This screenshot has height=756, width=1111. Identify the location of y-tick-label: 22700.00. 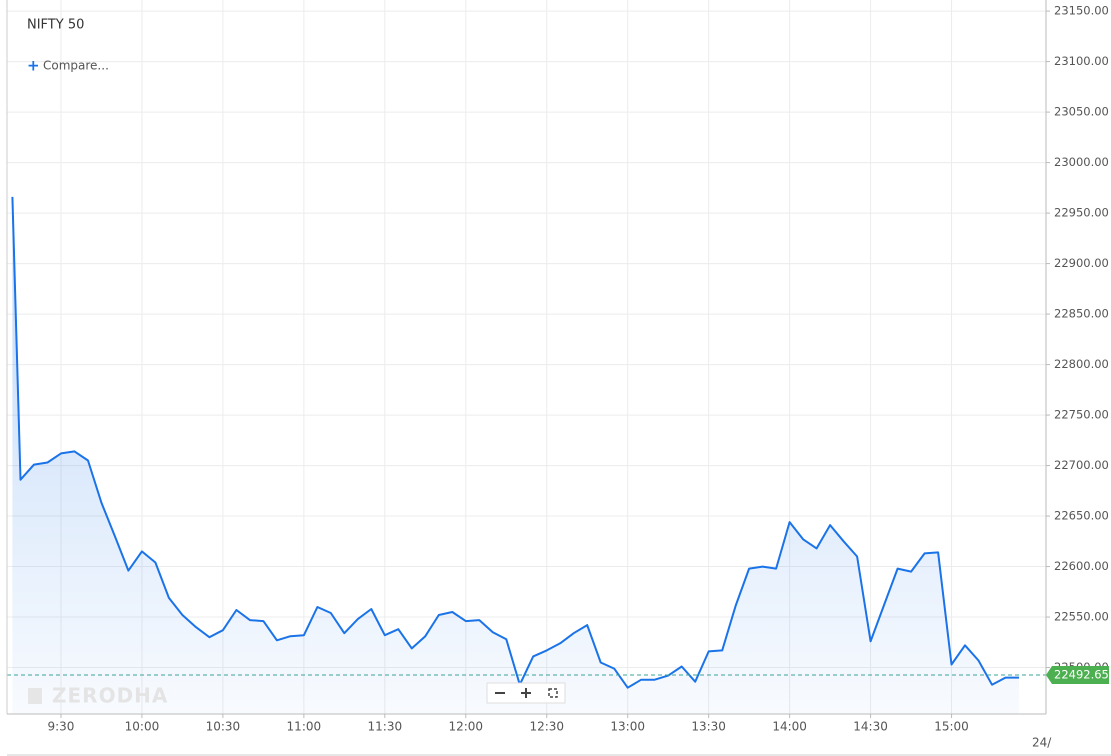
(1081, 465).